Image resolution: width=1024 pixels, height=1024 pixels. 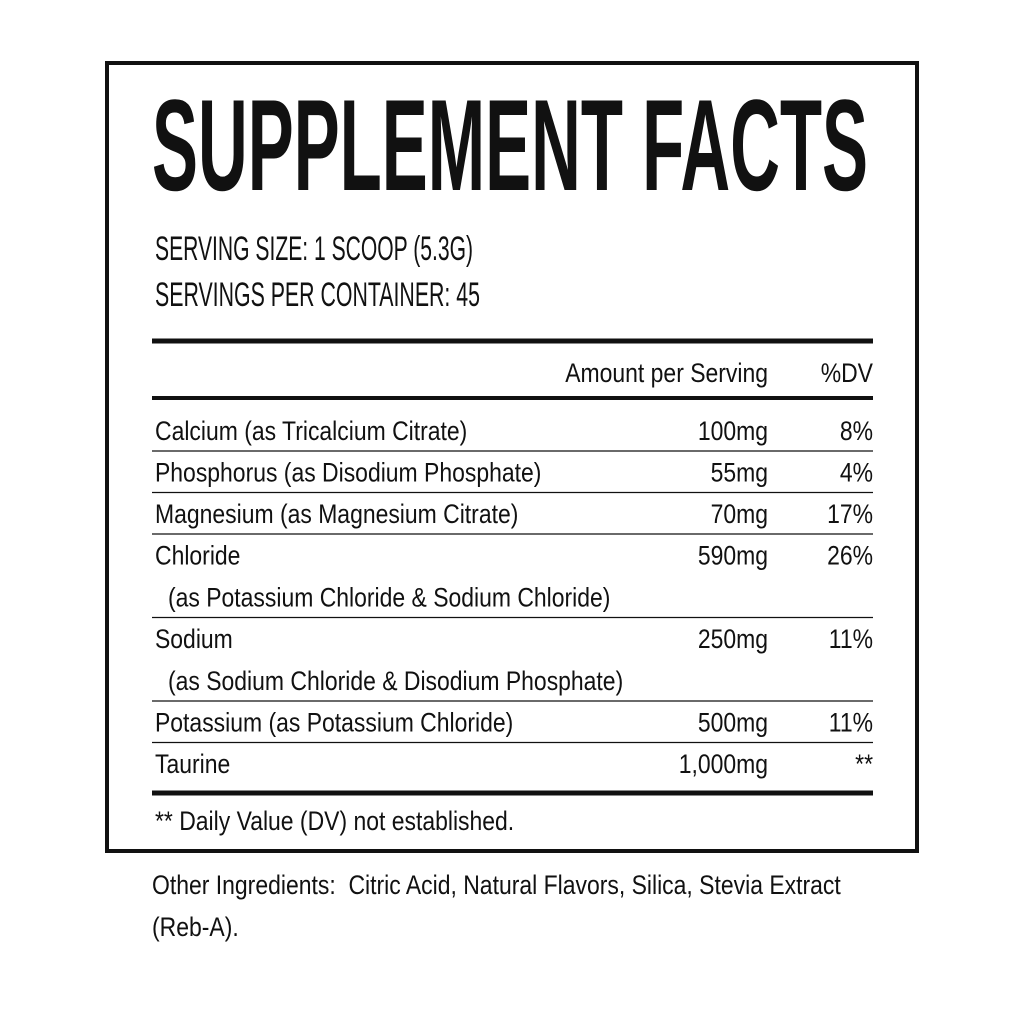 I want to click on serving-size: SERVING SIZE: 1 SCOOP (5.3G), so click(x=314, y=249).